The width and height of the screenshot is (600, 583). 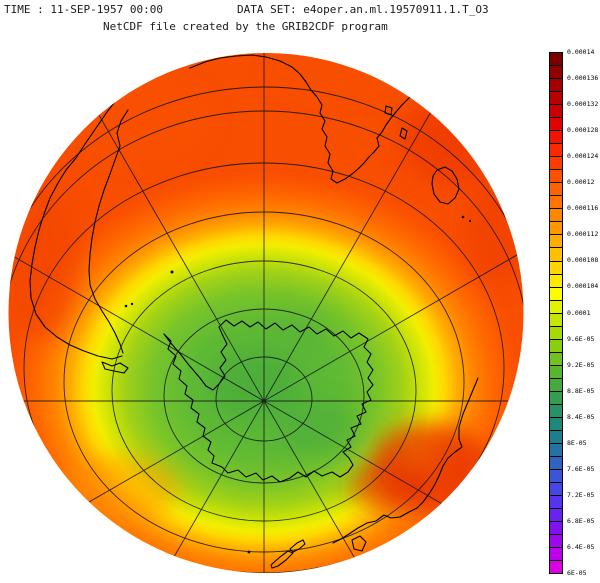 I want to click on colorbar-tick-label: 0.000128, so click(x=583, y=130).